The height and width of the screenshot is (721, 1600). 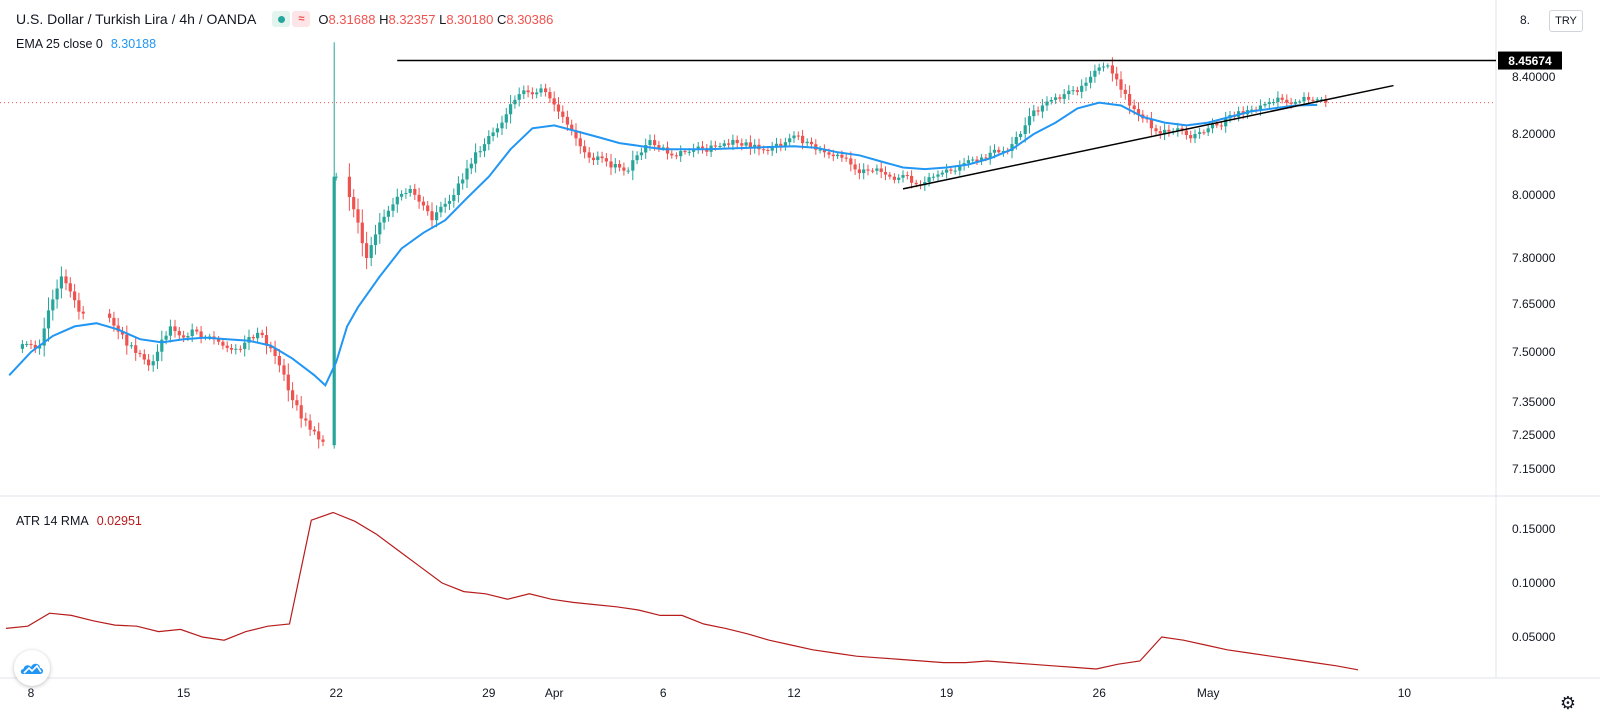 What do you see at coordinates (1568, 703) in the screenshot?
I see `gear-icon: ⚙` at bounding box center [1568, 703].